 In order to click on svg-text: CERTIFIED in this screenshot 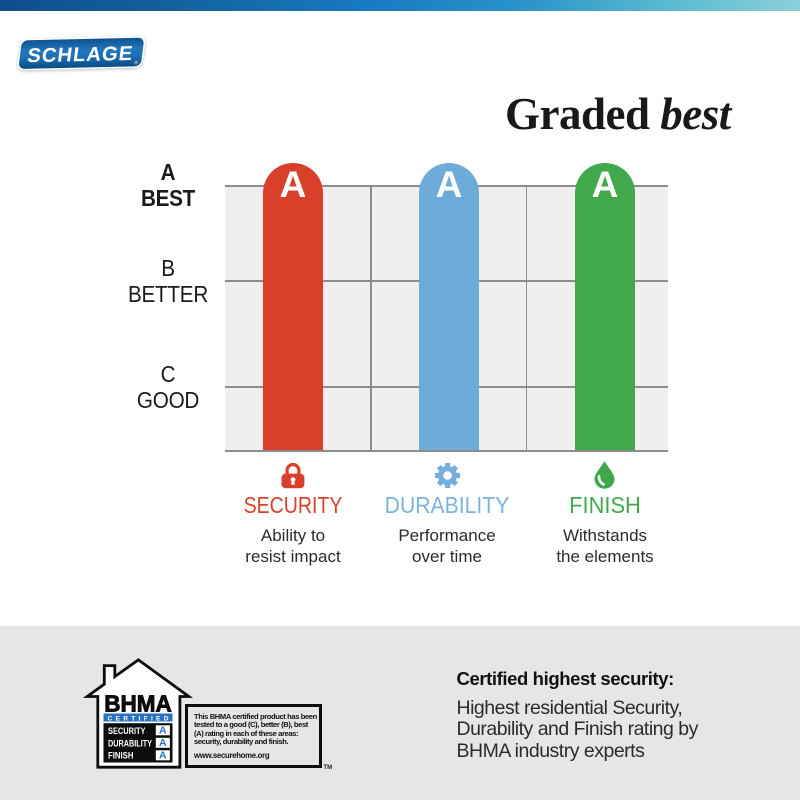, I will do `click(138, 718)`.